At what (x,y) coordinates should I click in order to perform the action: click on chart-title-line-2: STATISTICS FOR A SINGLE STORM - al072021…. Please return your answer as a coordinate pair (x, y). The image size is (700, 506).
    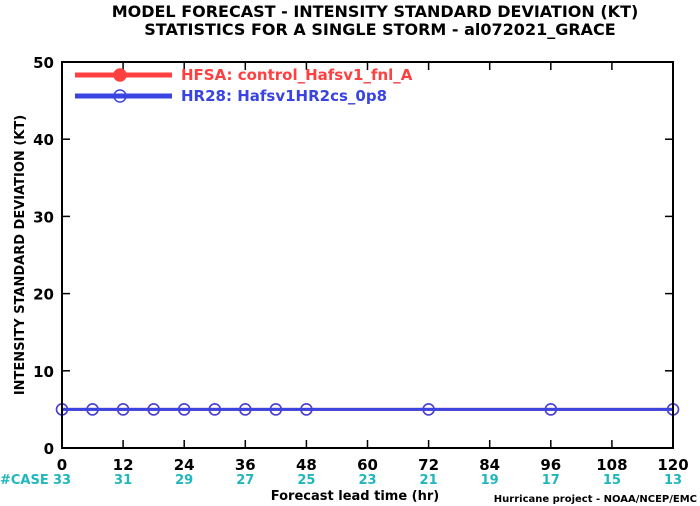
    Looking at the image, I should click on (379, 29).